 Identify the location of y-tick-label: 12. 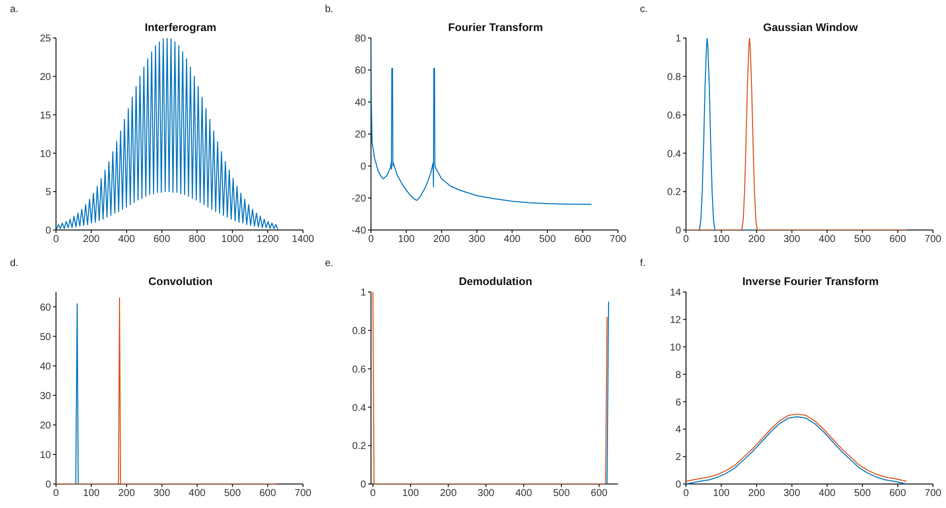
(676, 320).